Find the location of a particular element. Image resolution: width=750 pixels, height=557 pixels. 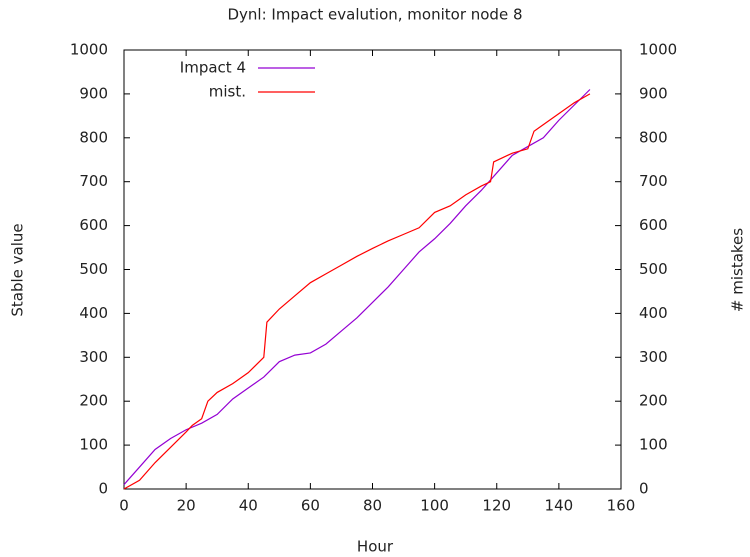

y-tick-label: 900 is located at coordinates (93, 93).